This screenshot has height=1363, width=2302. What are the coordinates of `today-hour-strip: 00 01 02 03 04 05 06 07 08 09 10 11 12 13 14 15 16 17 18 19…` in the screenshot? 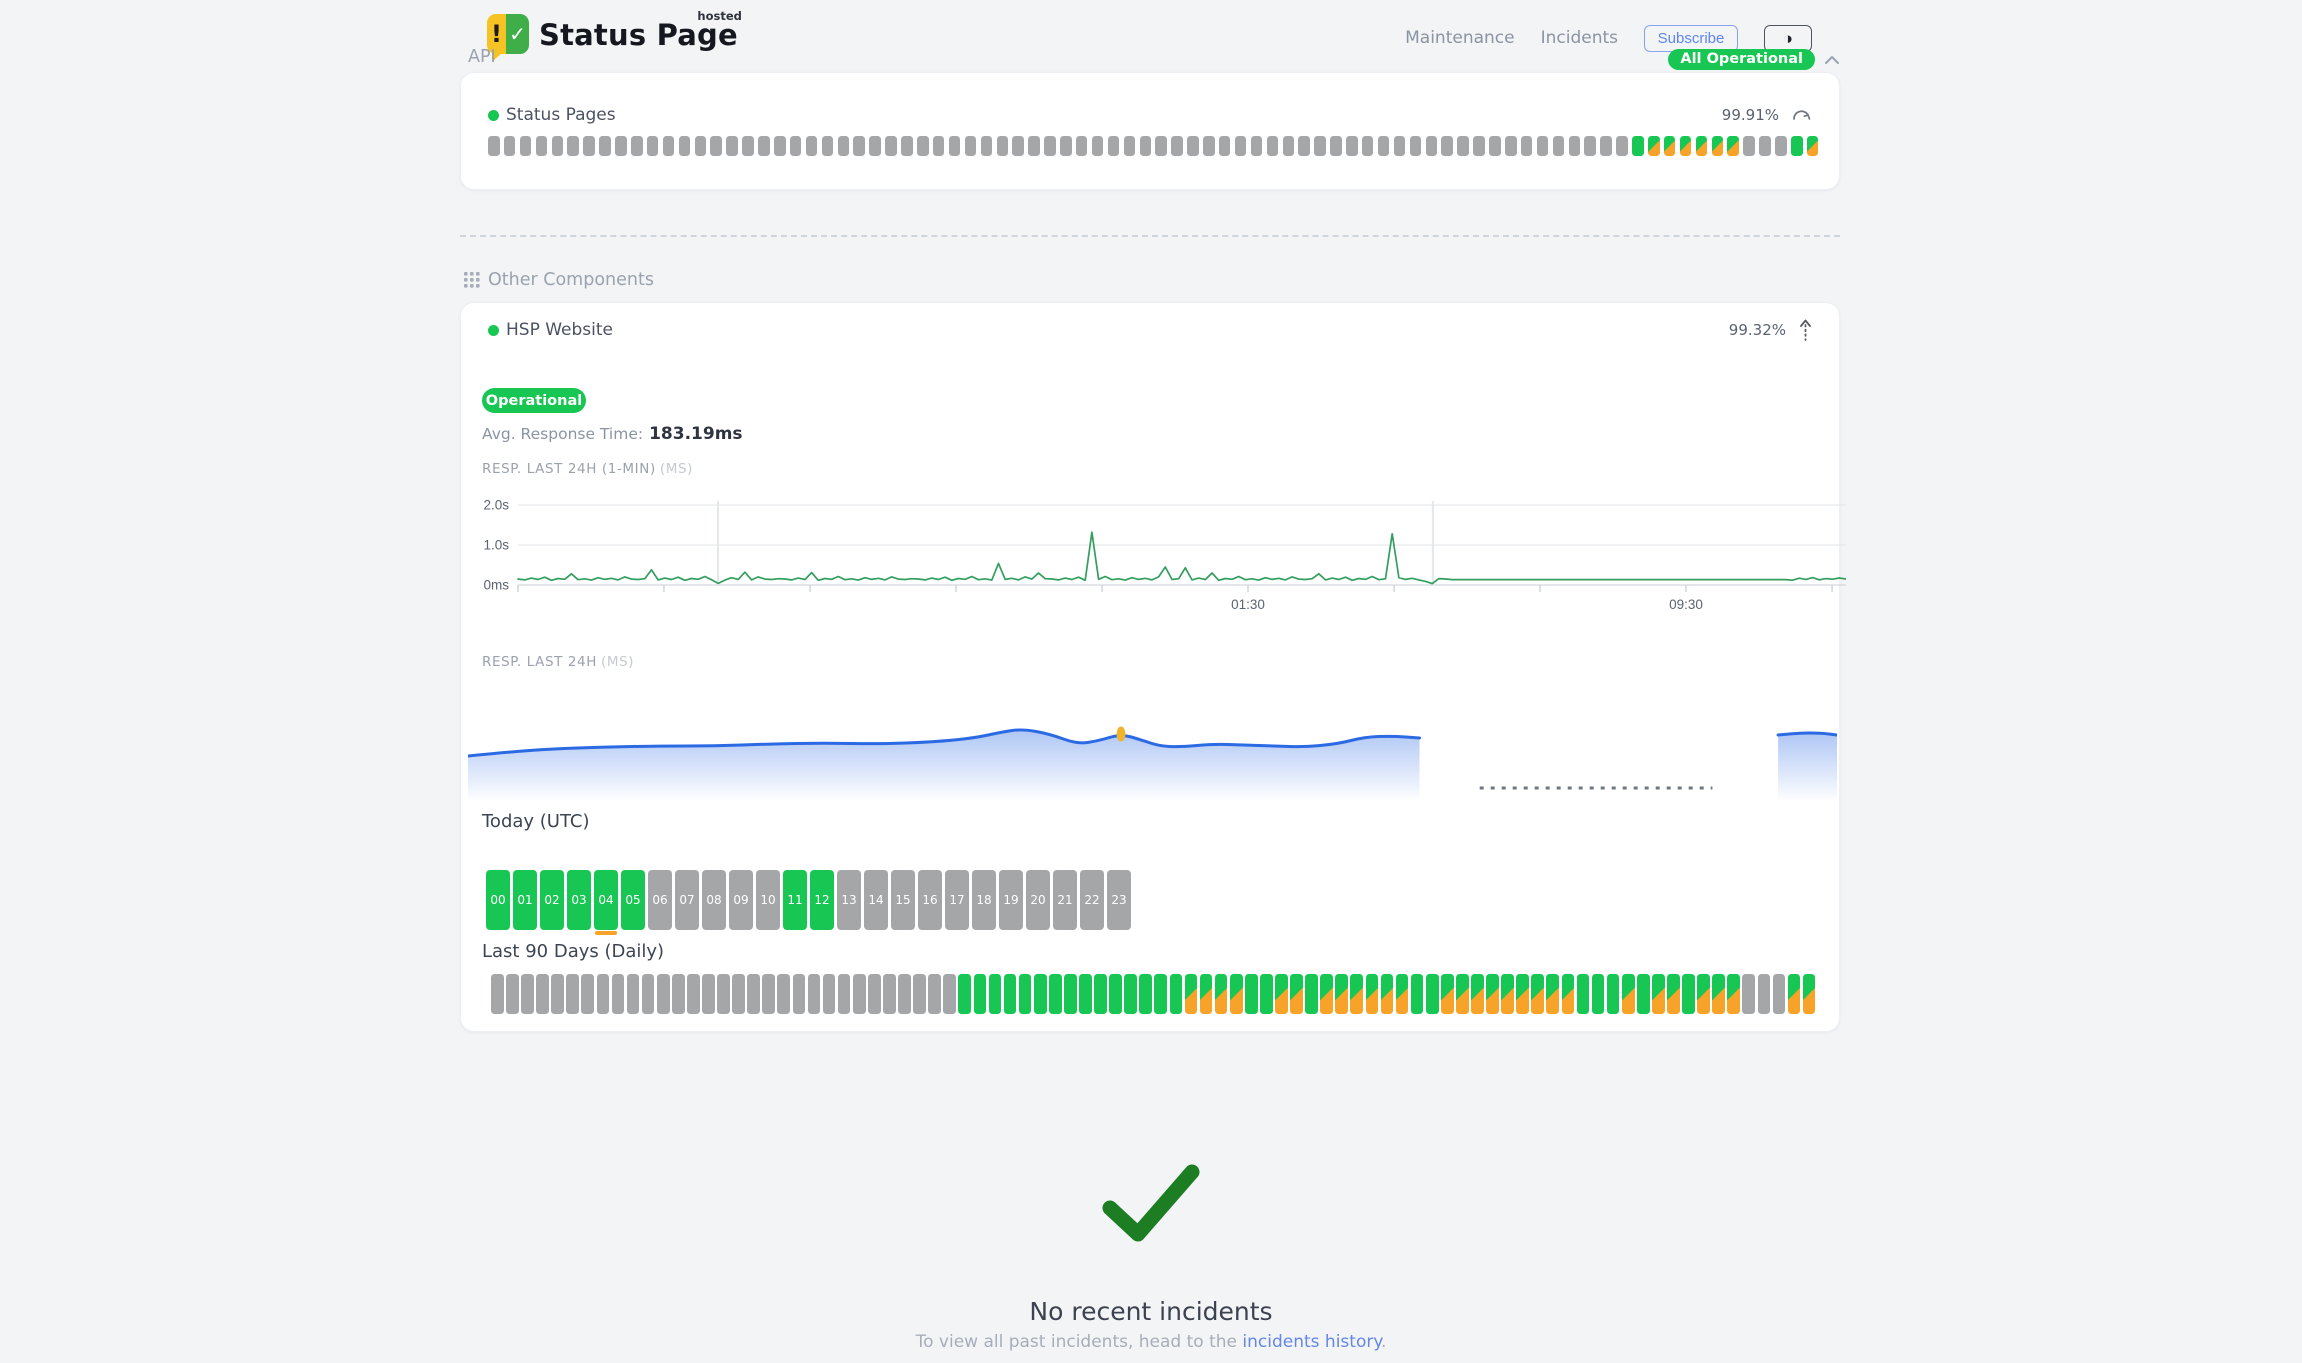 It's located at (810, 902).